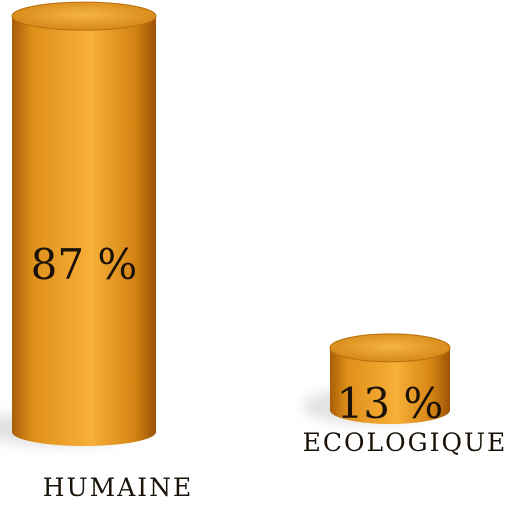 Image resolution: width=527 pixels, height=505 pixels. I want to click on category-label-ecologique: ECOLOGIQUE, so click(405, 442).